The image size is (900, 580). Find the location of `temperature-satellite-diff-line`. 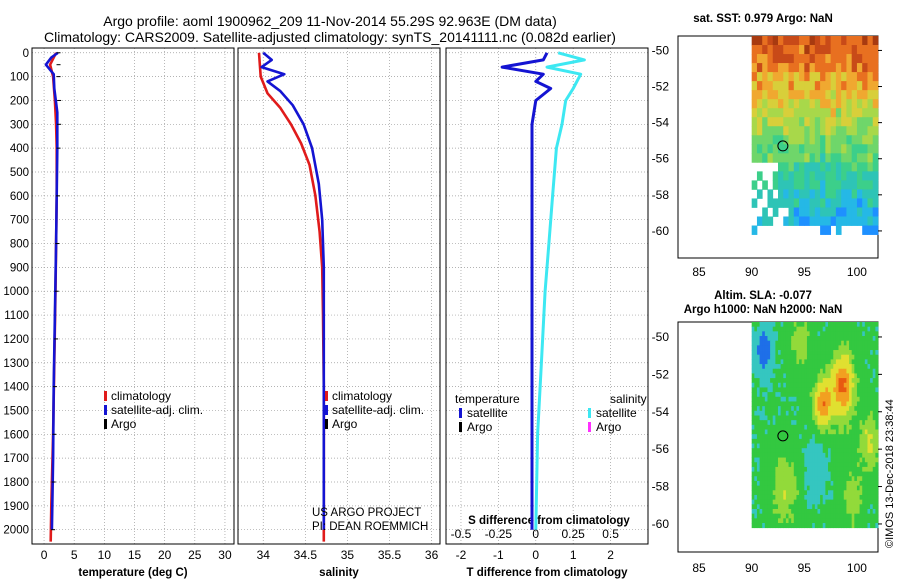

temperature-satellite-diff-line is located at coordinates (526, 291).